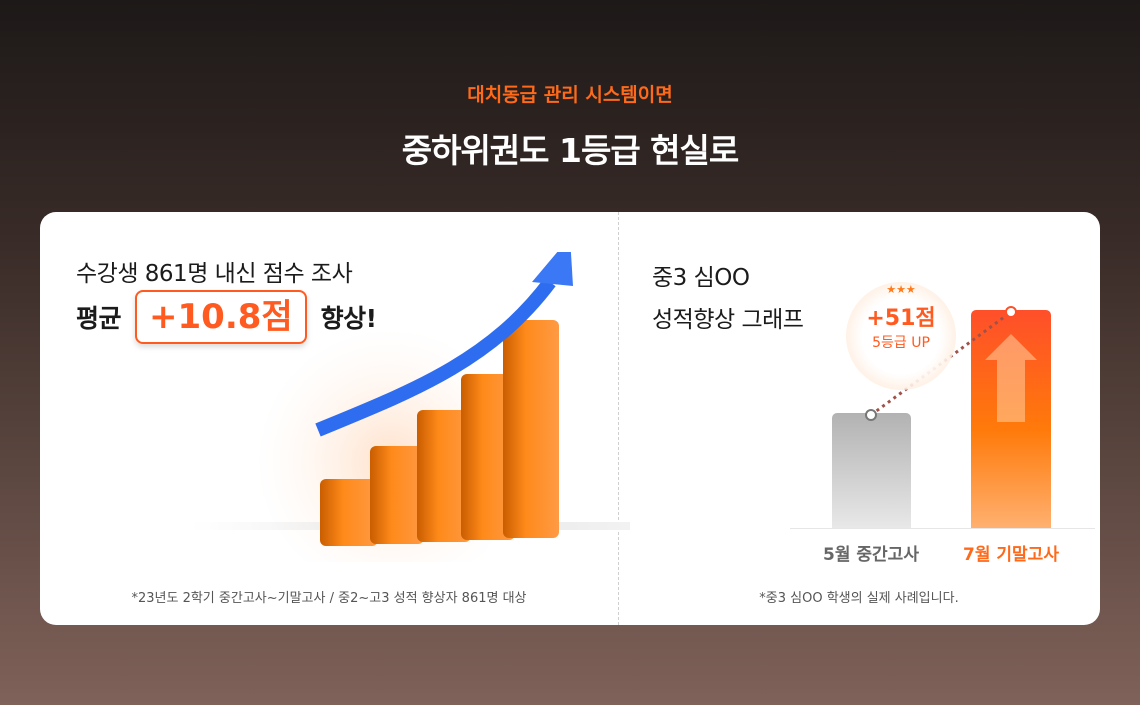 The image size is (1140, 705). What do you see at coordinates (901, 289) in the screenshot?
I see `stars-icon: ★★★` at bounding box center [901, 289].